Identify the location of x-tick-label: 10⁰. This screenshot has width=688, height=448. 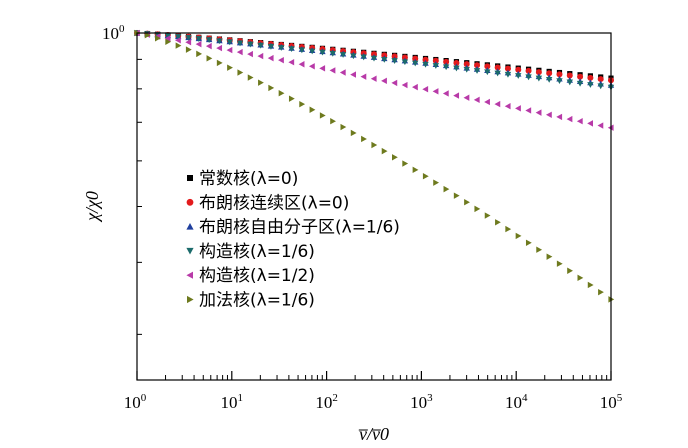
(135, 402).